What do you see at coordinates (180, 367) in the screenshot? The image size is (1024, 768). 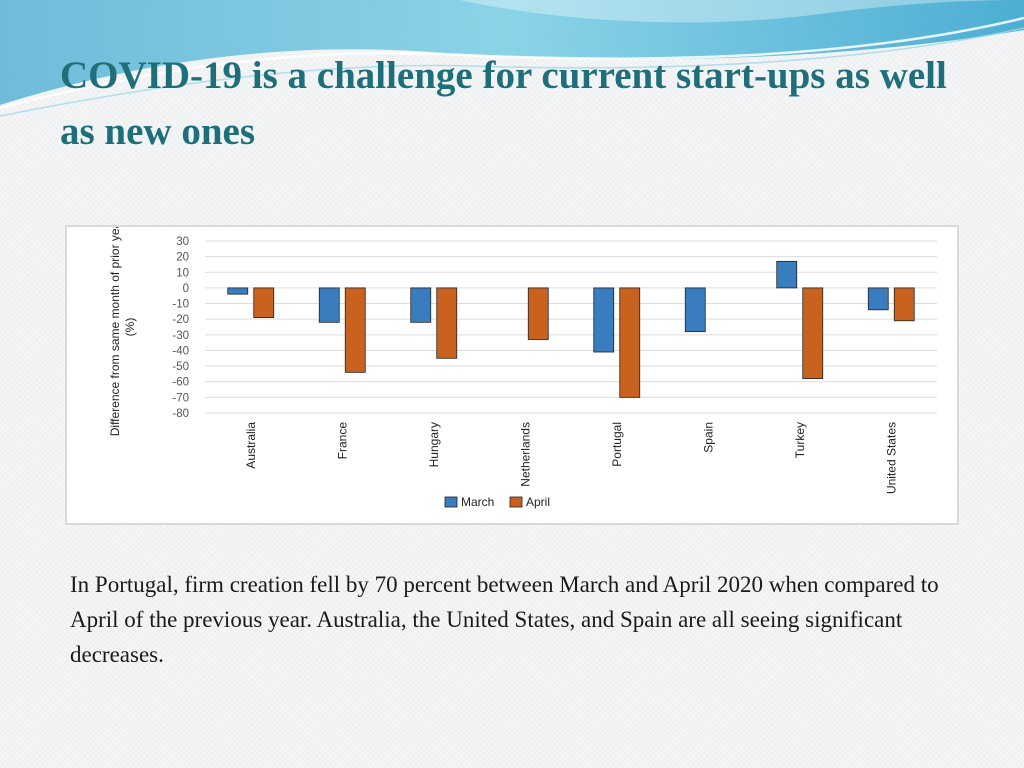 I see `y-tick-label: -50` at bounding box center [180, 367].